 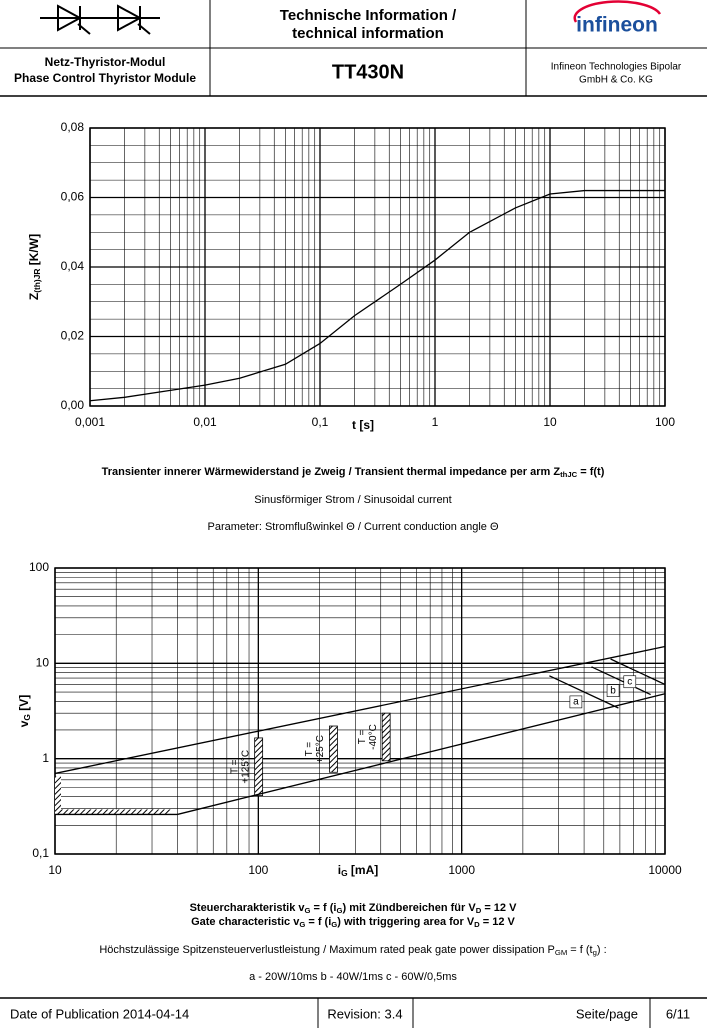 What do you see at coordinates (73, 266) in the screenshot?
I see `y-tick-label: 0,04` at bounding box center [73, 266].